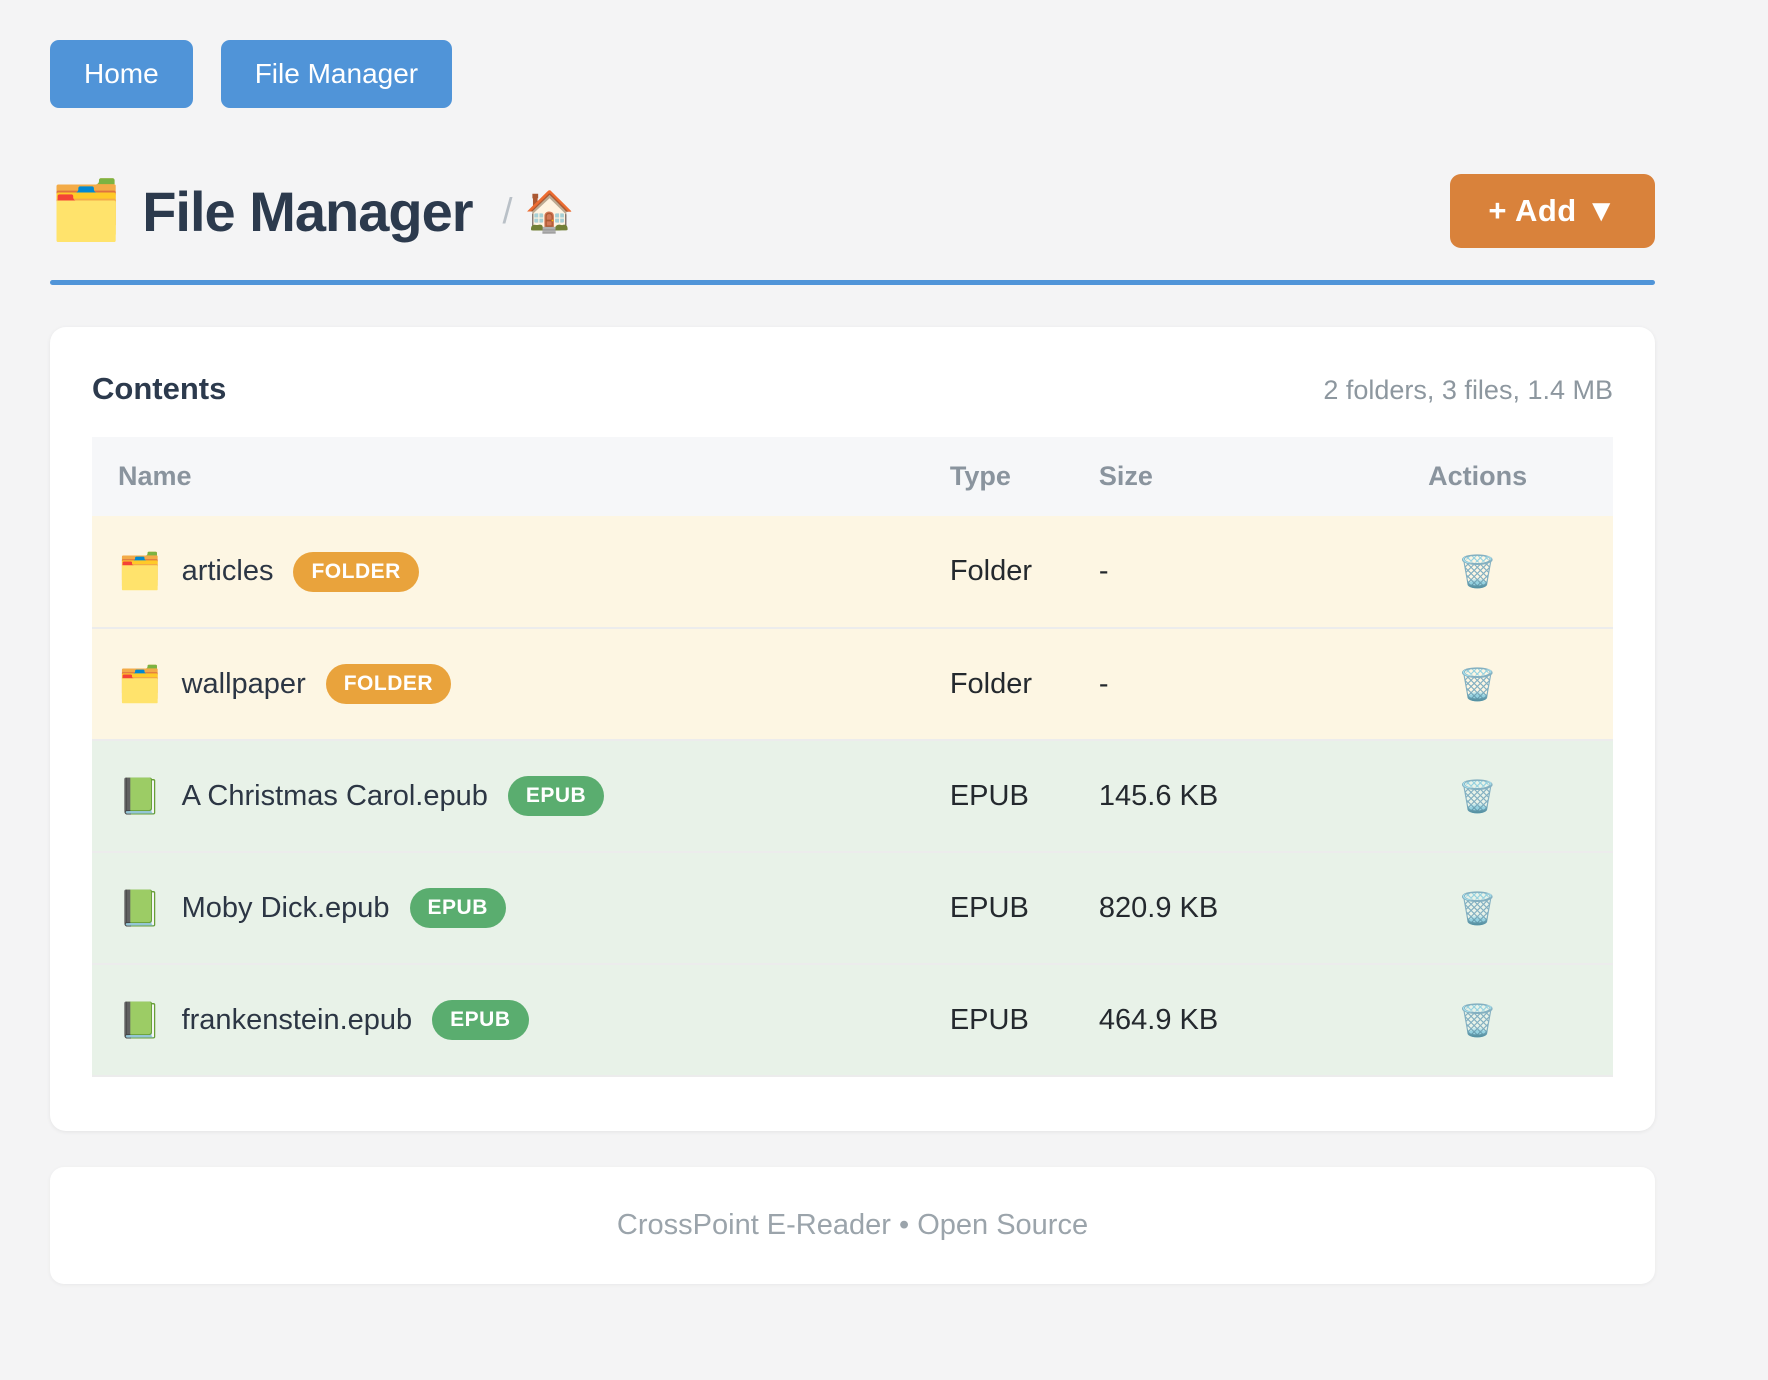  What do you see at coordinates (1158, 907) in the screenshot?
I see `file-size: 820.9 KB` at bounding box center [1158, 907].